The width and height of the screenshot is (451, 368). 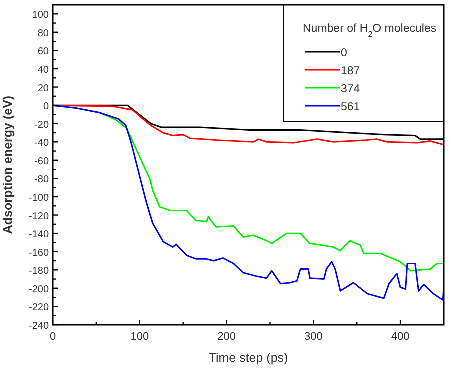 What do you see at coordinates (41, 16) in the screenshot?
I see `y-tick-label: 100` at bounding box center [41, 16].